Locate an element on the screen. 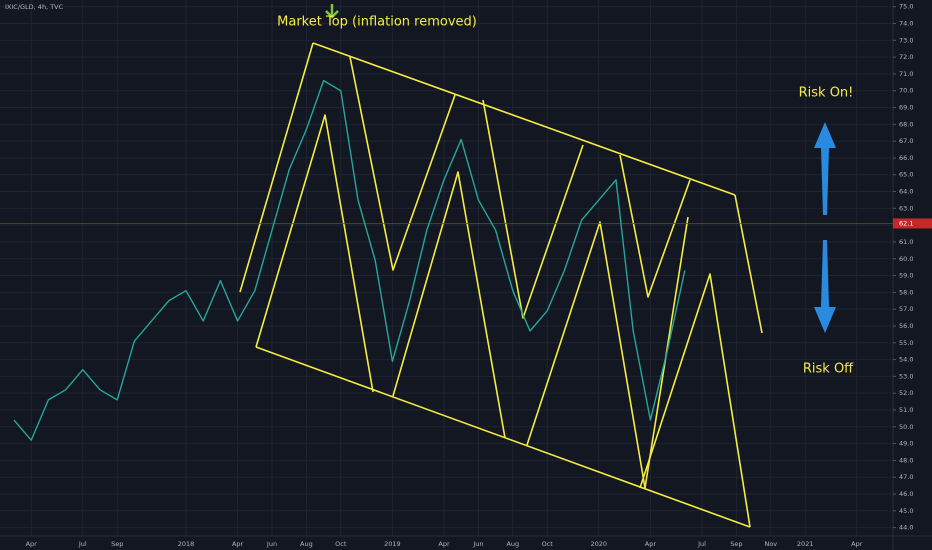 The width and height of the screenshot is (932, 550). y-tick-label: 54.0 is located at coordinates (906, 360).